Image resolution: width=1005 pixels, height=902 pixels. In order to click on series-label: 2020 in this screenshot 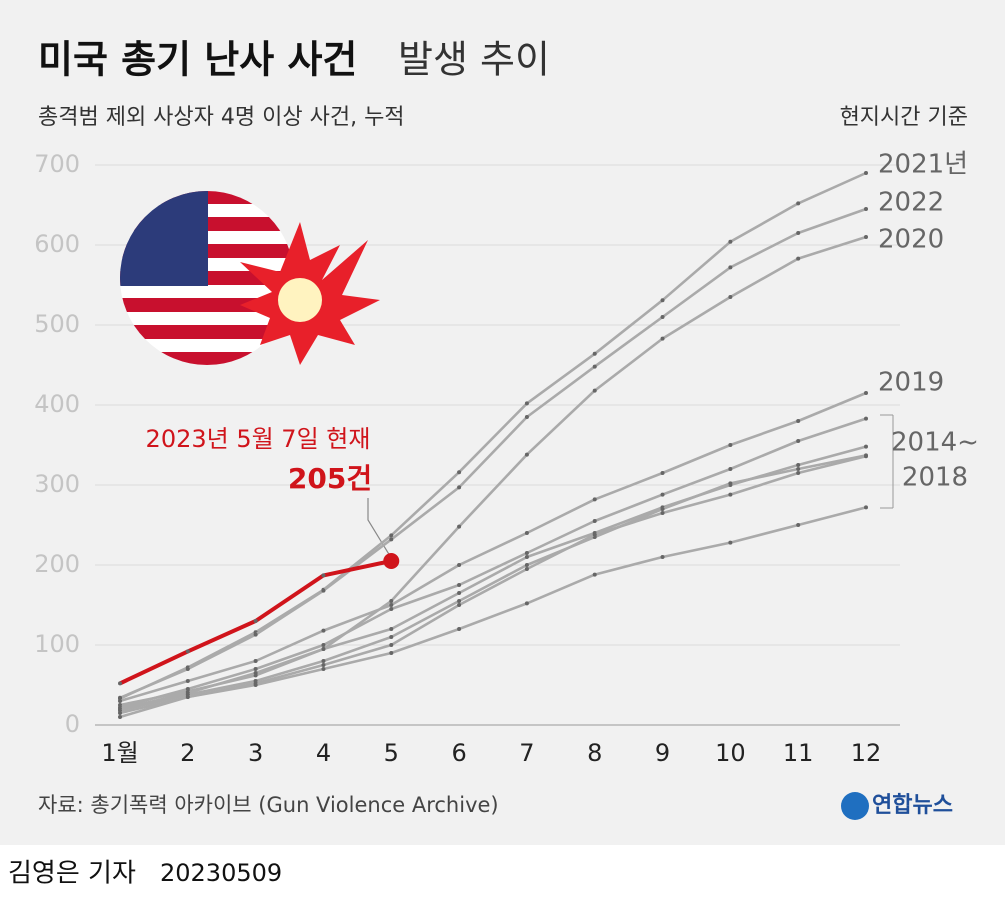, I will do `click(911, 240)`.